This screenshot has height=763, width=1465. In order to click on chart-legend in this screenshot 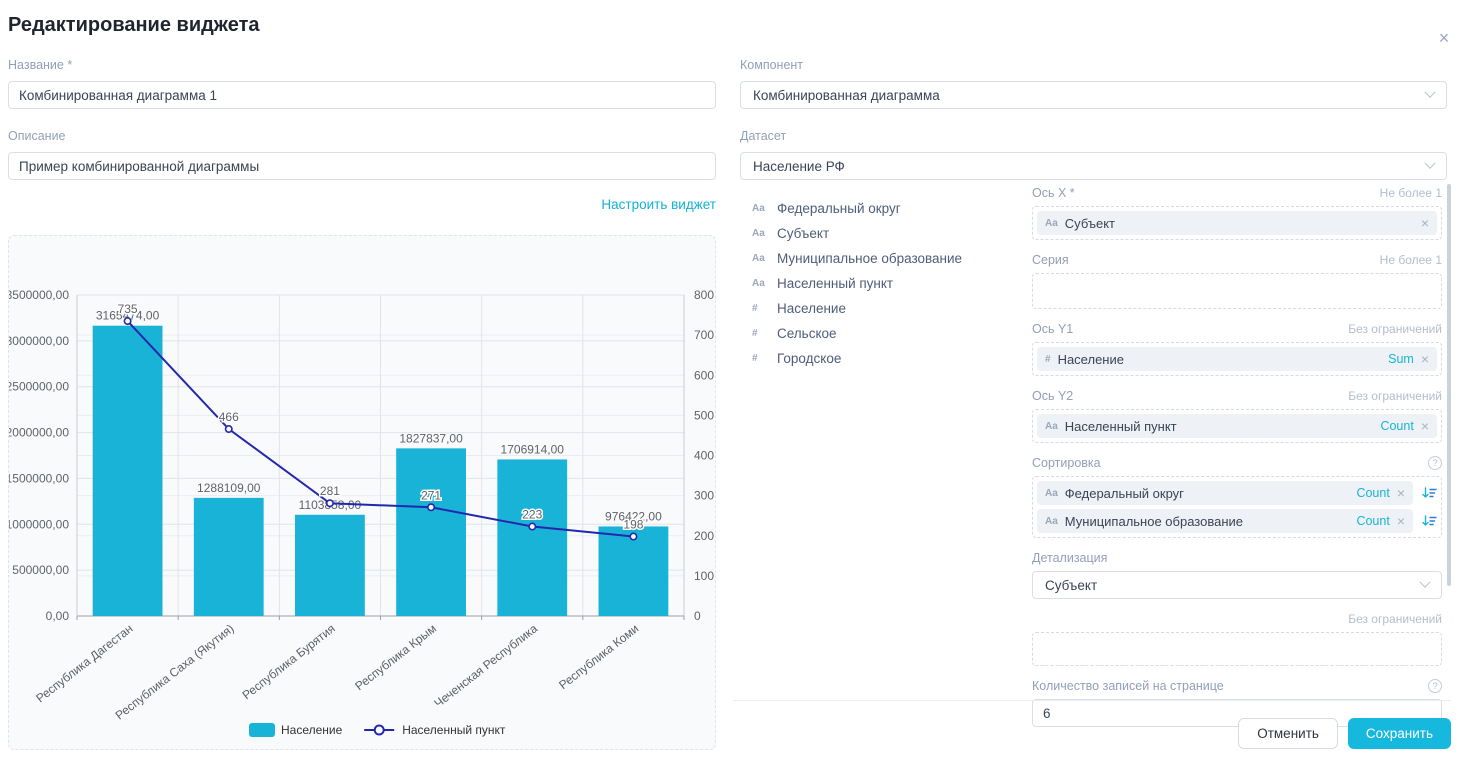, I will do `click(322, 730)`.